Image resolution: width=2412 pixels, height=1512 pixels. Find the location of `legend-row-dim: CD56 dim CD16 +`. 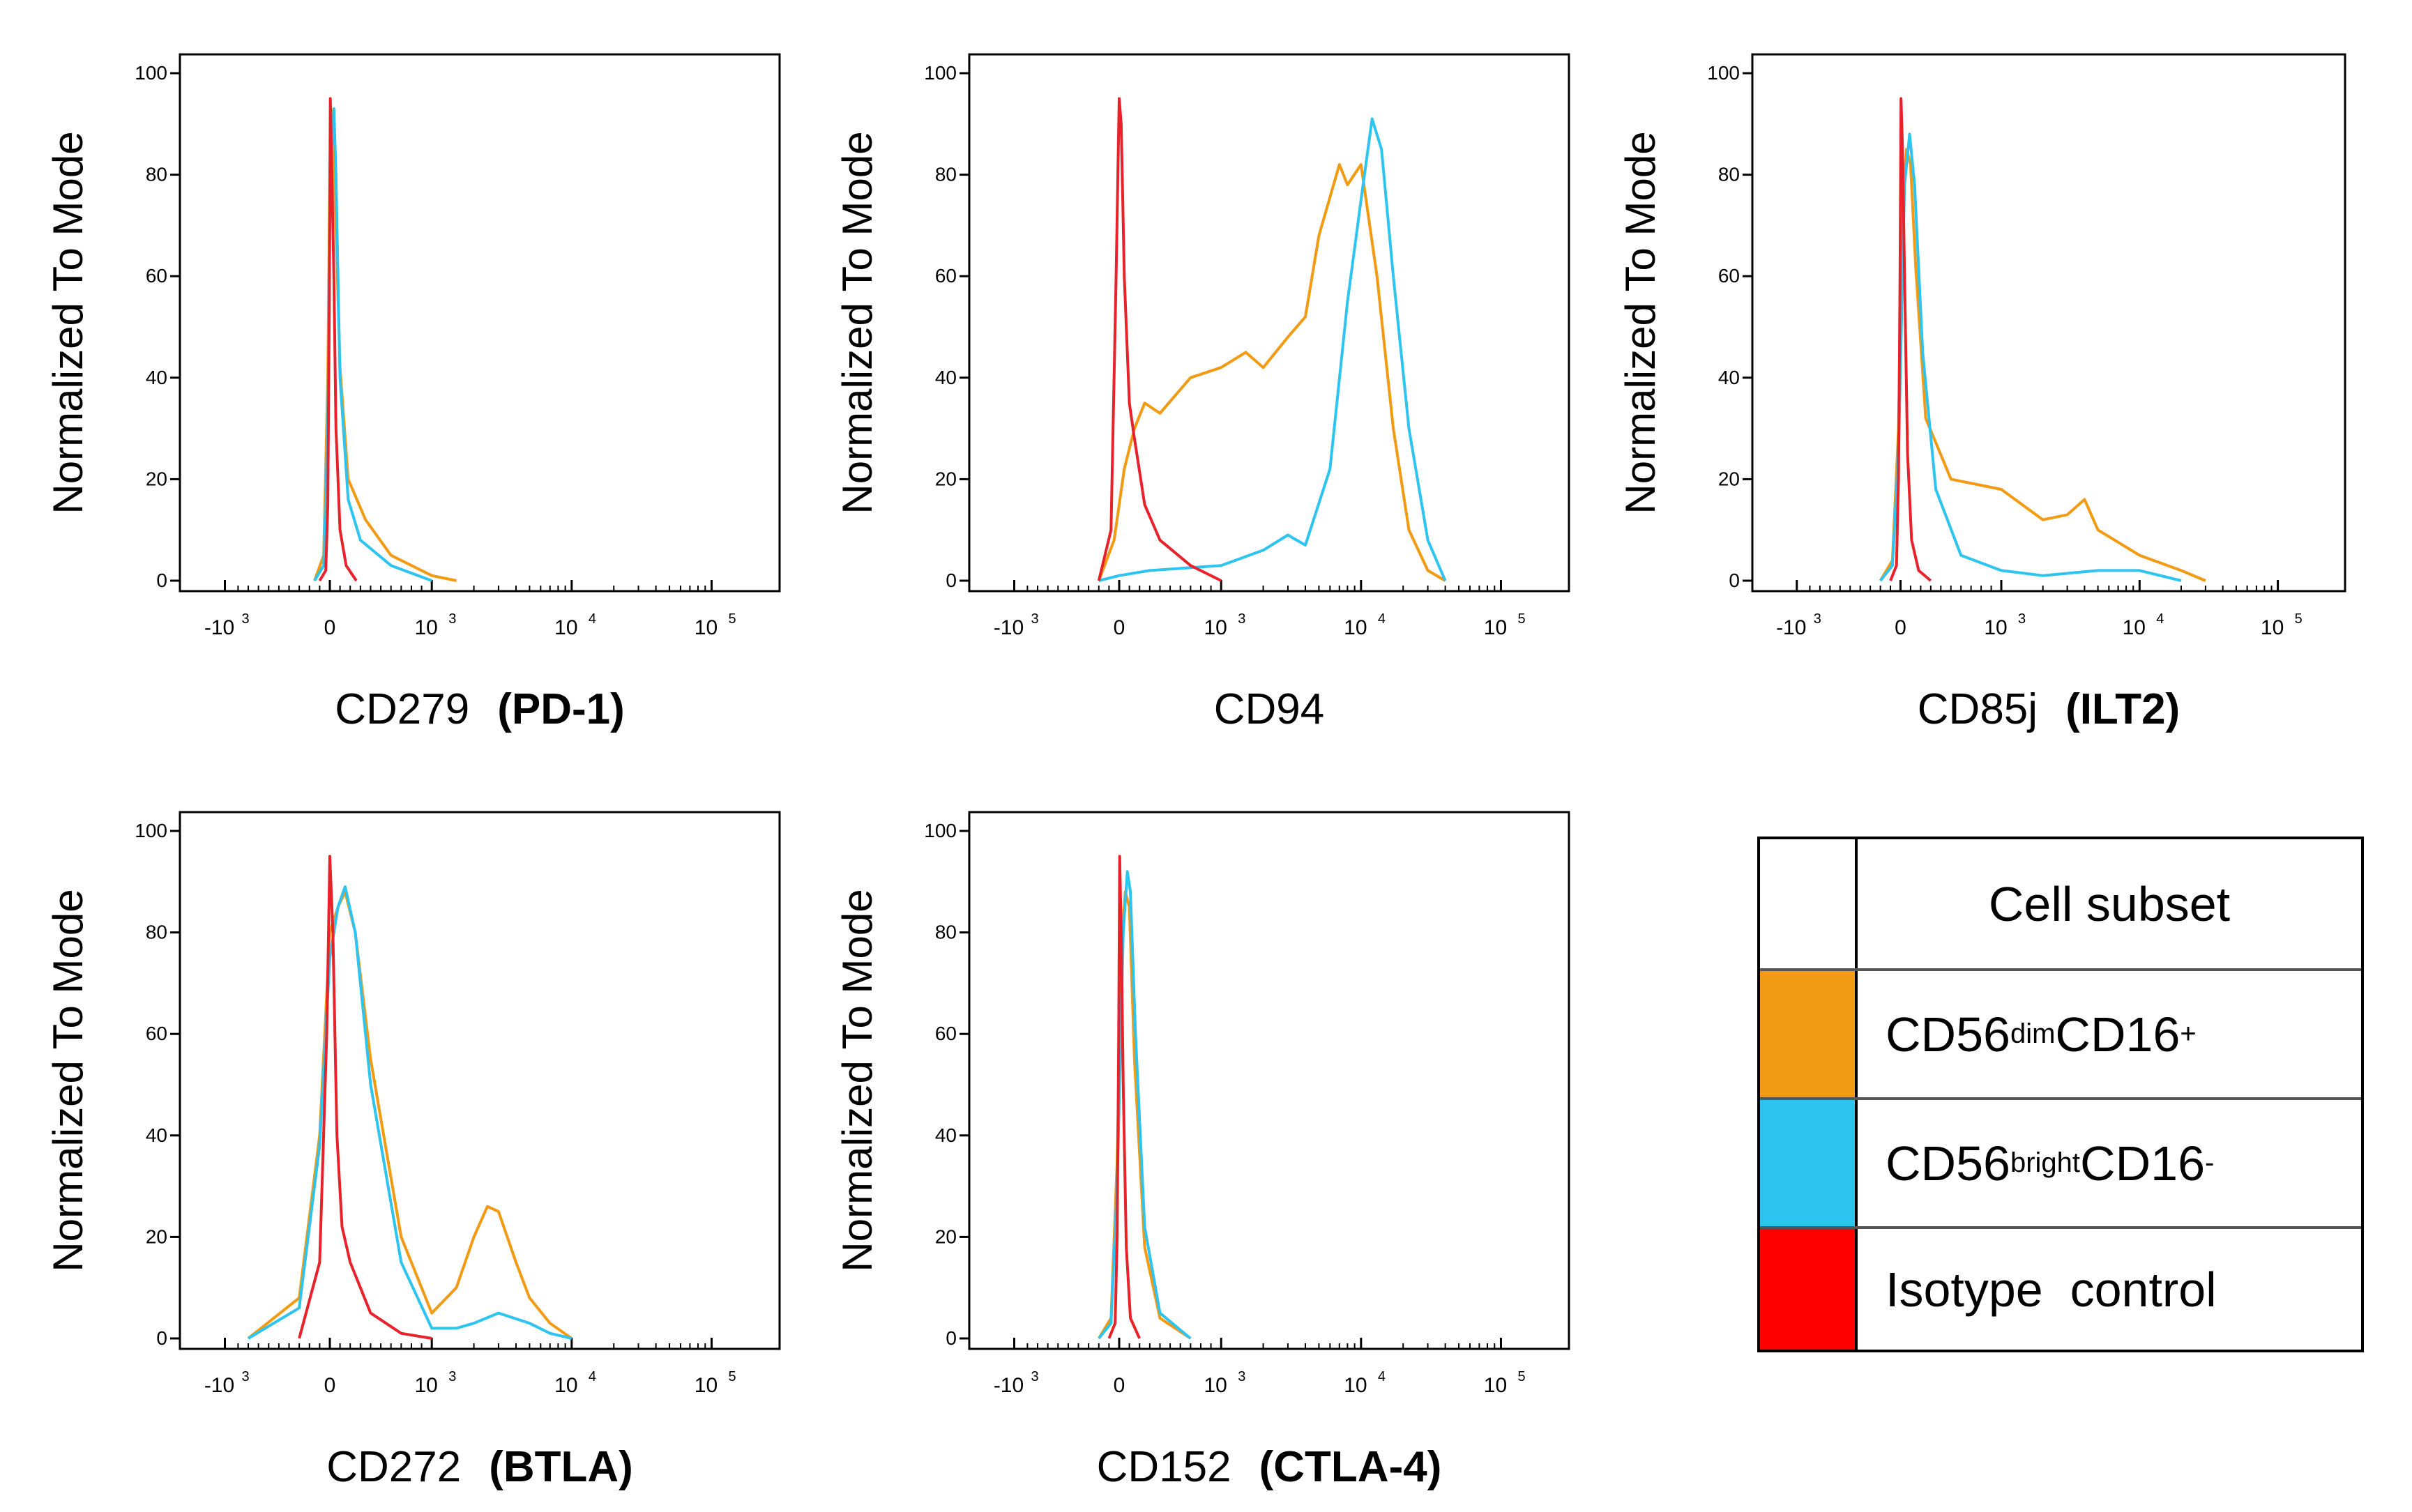

legend-row-dim: CD56 dim CD16 + is located at coordinates (2060, 1032).